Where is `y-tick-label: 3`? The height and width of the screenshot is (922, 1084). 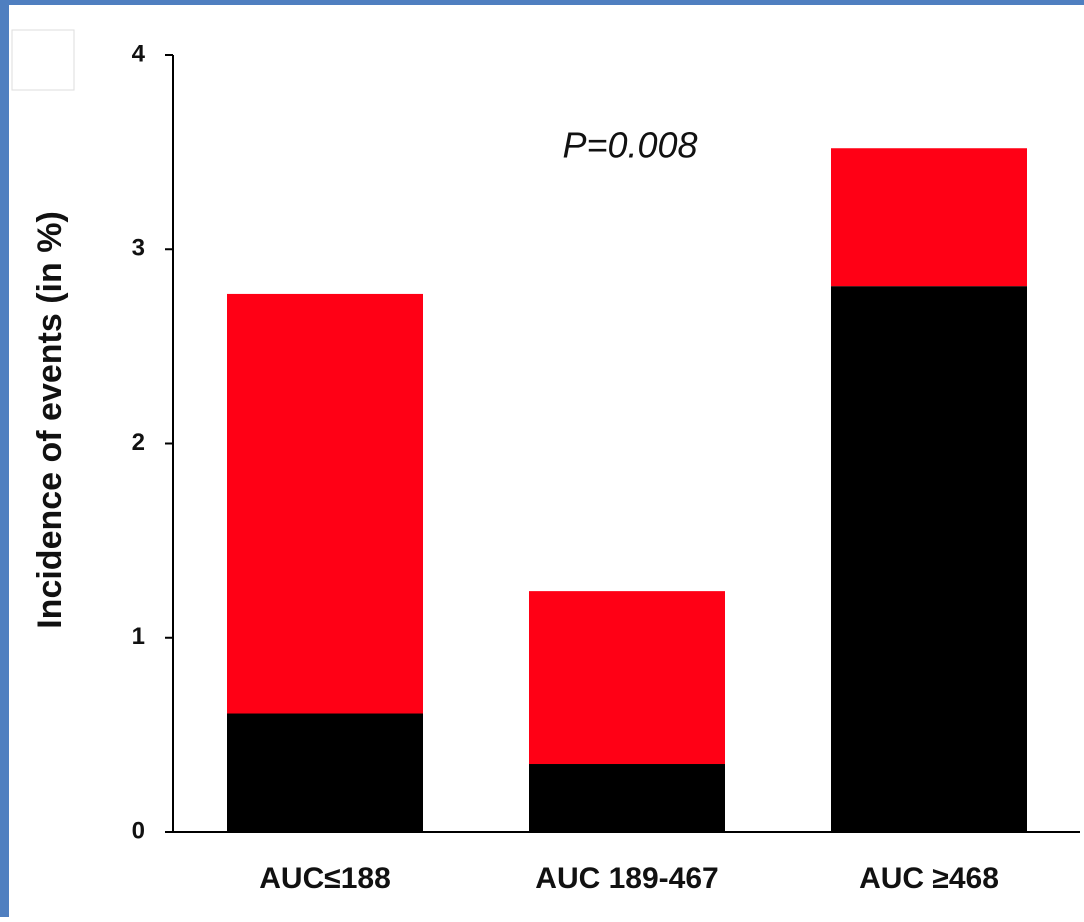 y-tick-label: 3 is located at coordinates (138, 248).